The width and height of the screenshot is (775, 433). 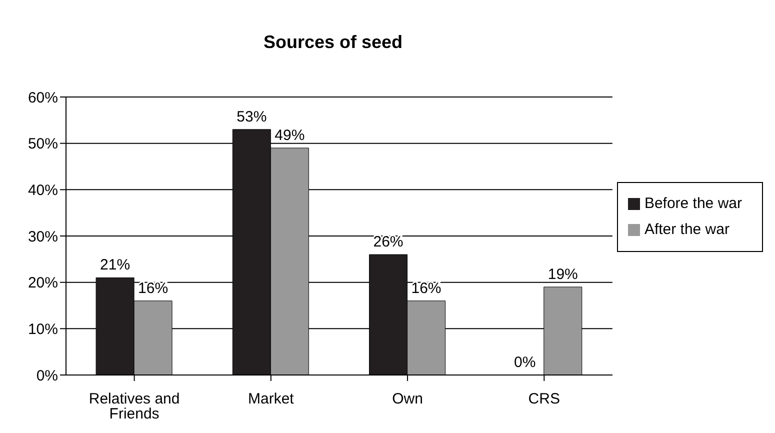 What do you see at coordinates (43, 237) in the screenshot?
I see `y-tick-label: 30%` at bounding box center [43, 237].